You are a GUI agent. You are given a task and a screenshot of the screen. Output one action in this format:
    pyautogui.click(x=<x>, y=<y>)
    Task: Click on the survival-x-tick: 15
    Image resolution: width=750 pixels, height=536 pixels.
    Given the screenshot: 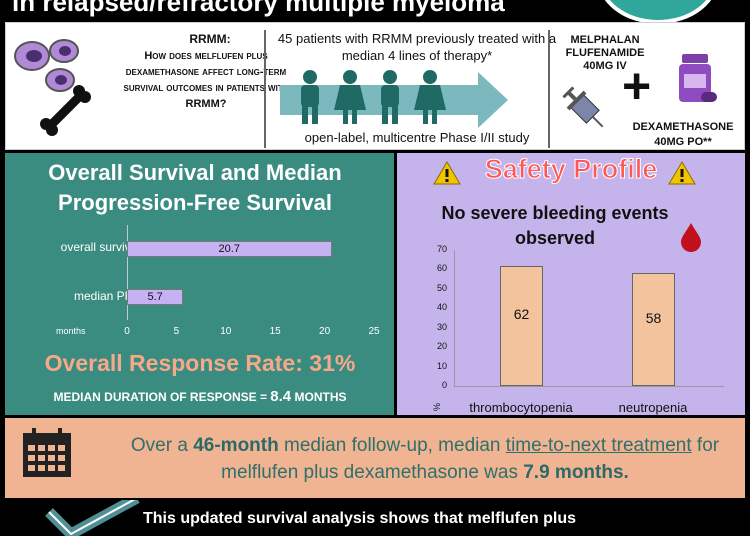 What is the action you would take?
    pyautogui.click(x=275, y=331)
    